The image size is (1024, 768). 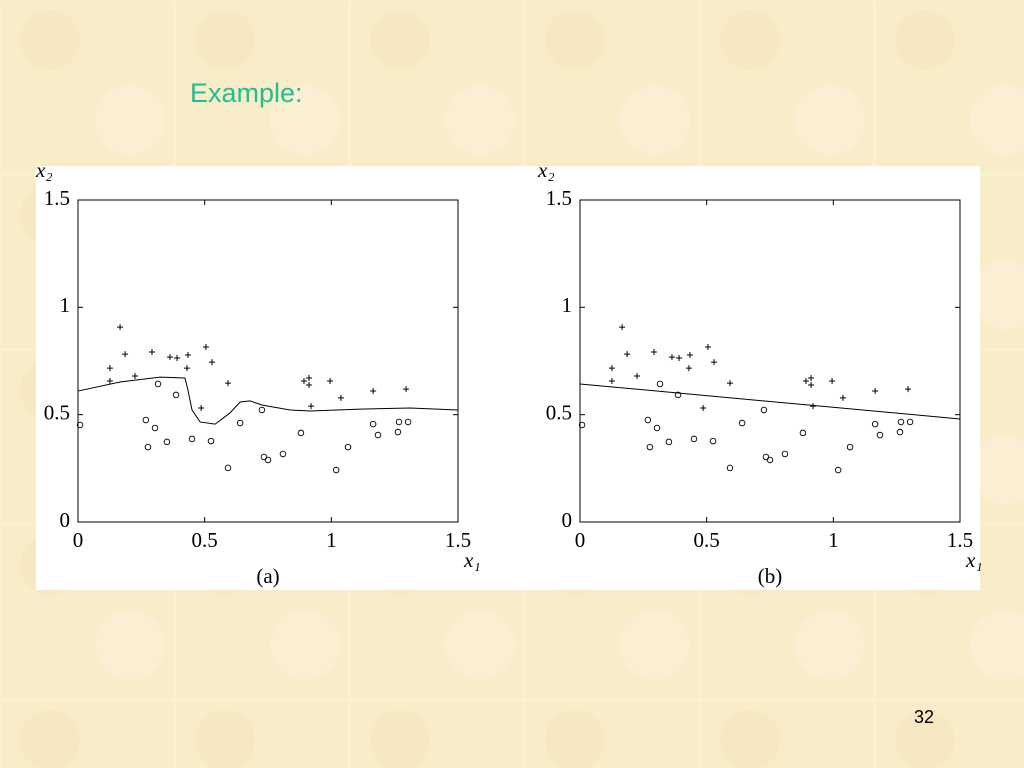 I want to click on caption: (a), so click(x=267, y=576).